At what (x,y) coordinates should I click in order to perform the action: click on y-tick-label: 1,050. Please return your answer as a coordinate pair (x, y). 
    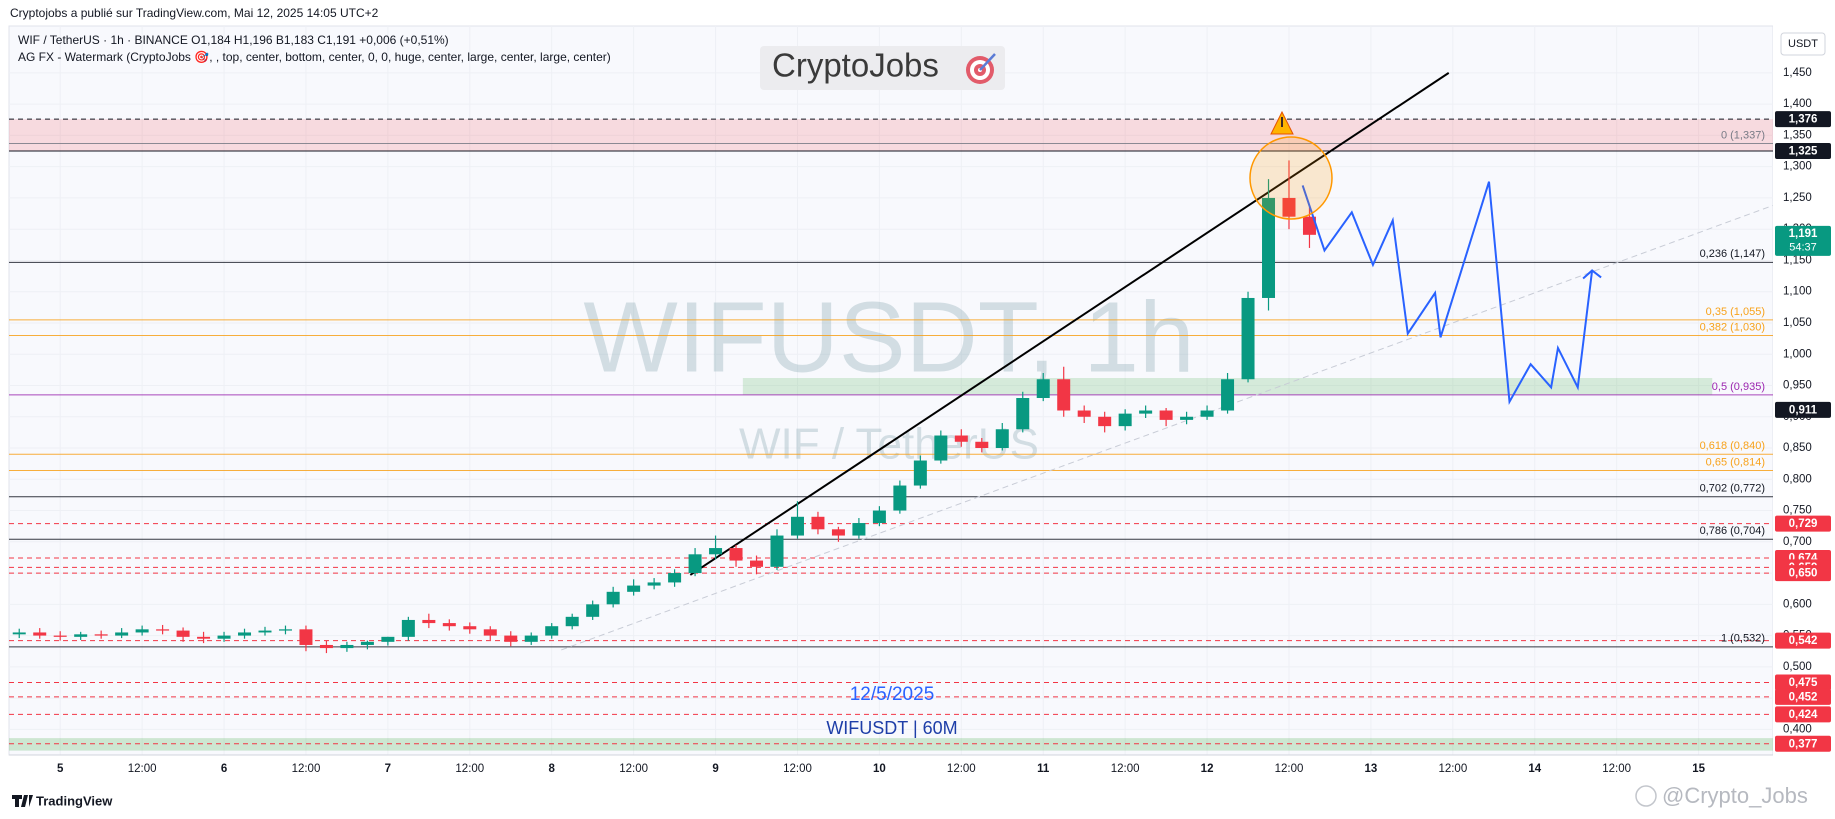
    Looking at the image, I should click on (1797, 323).